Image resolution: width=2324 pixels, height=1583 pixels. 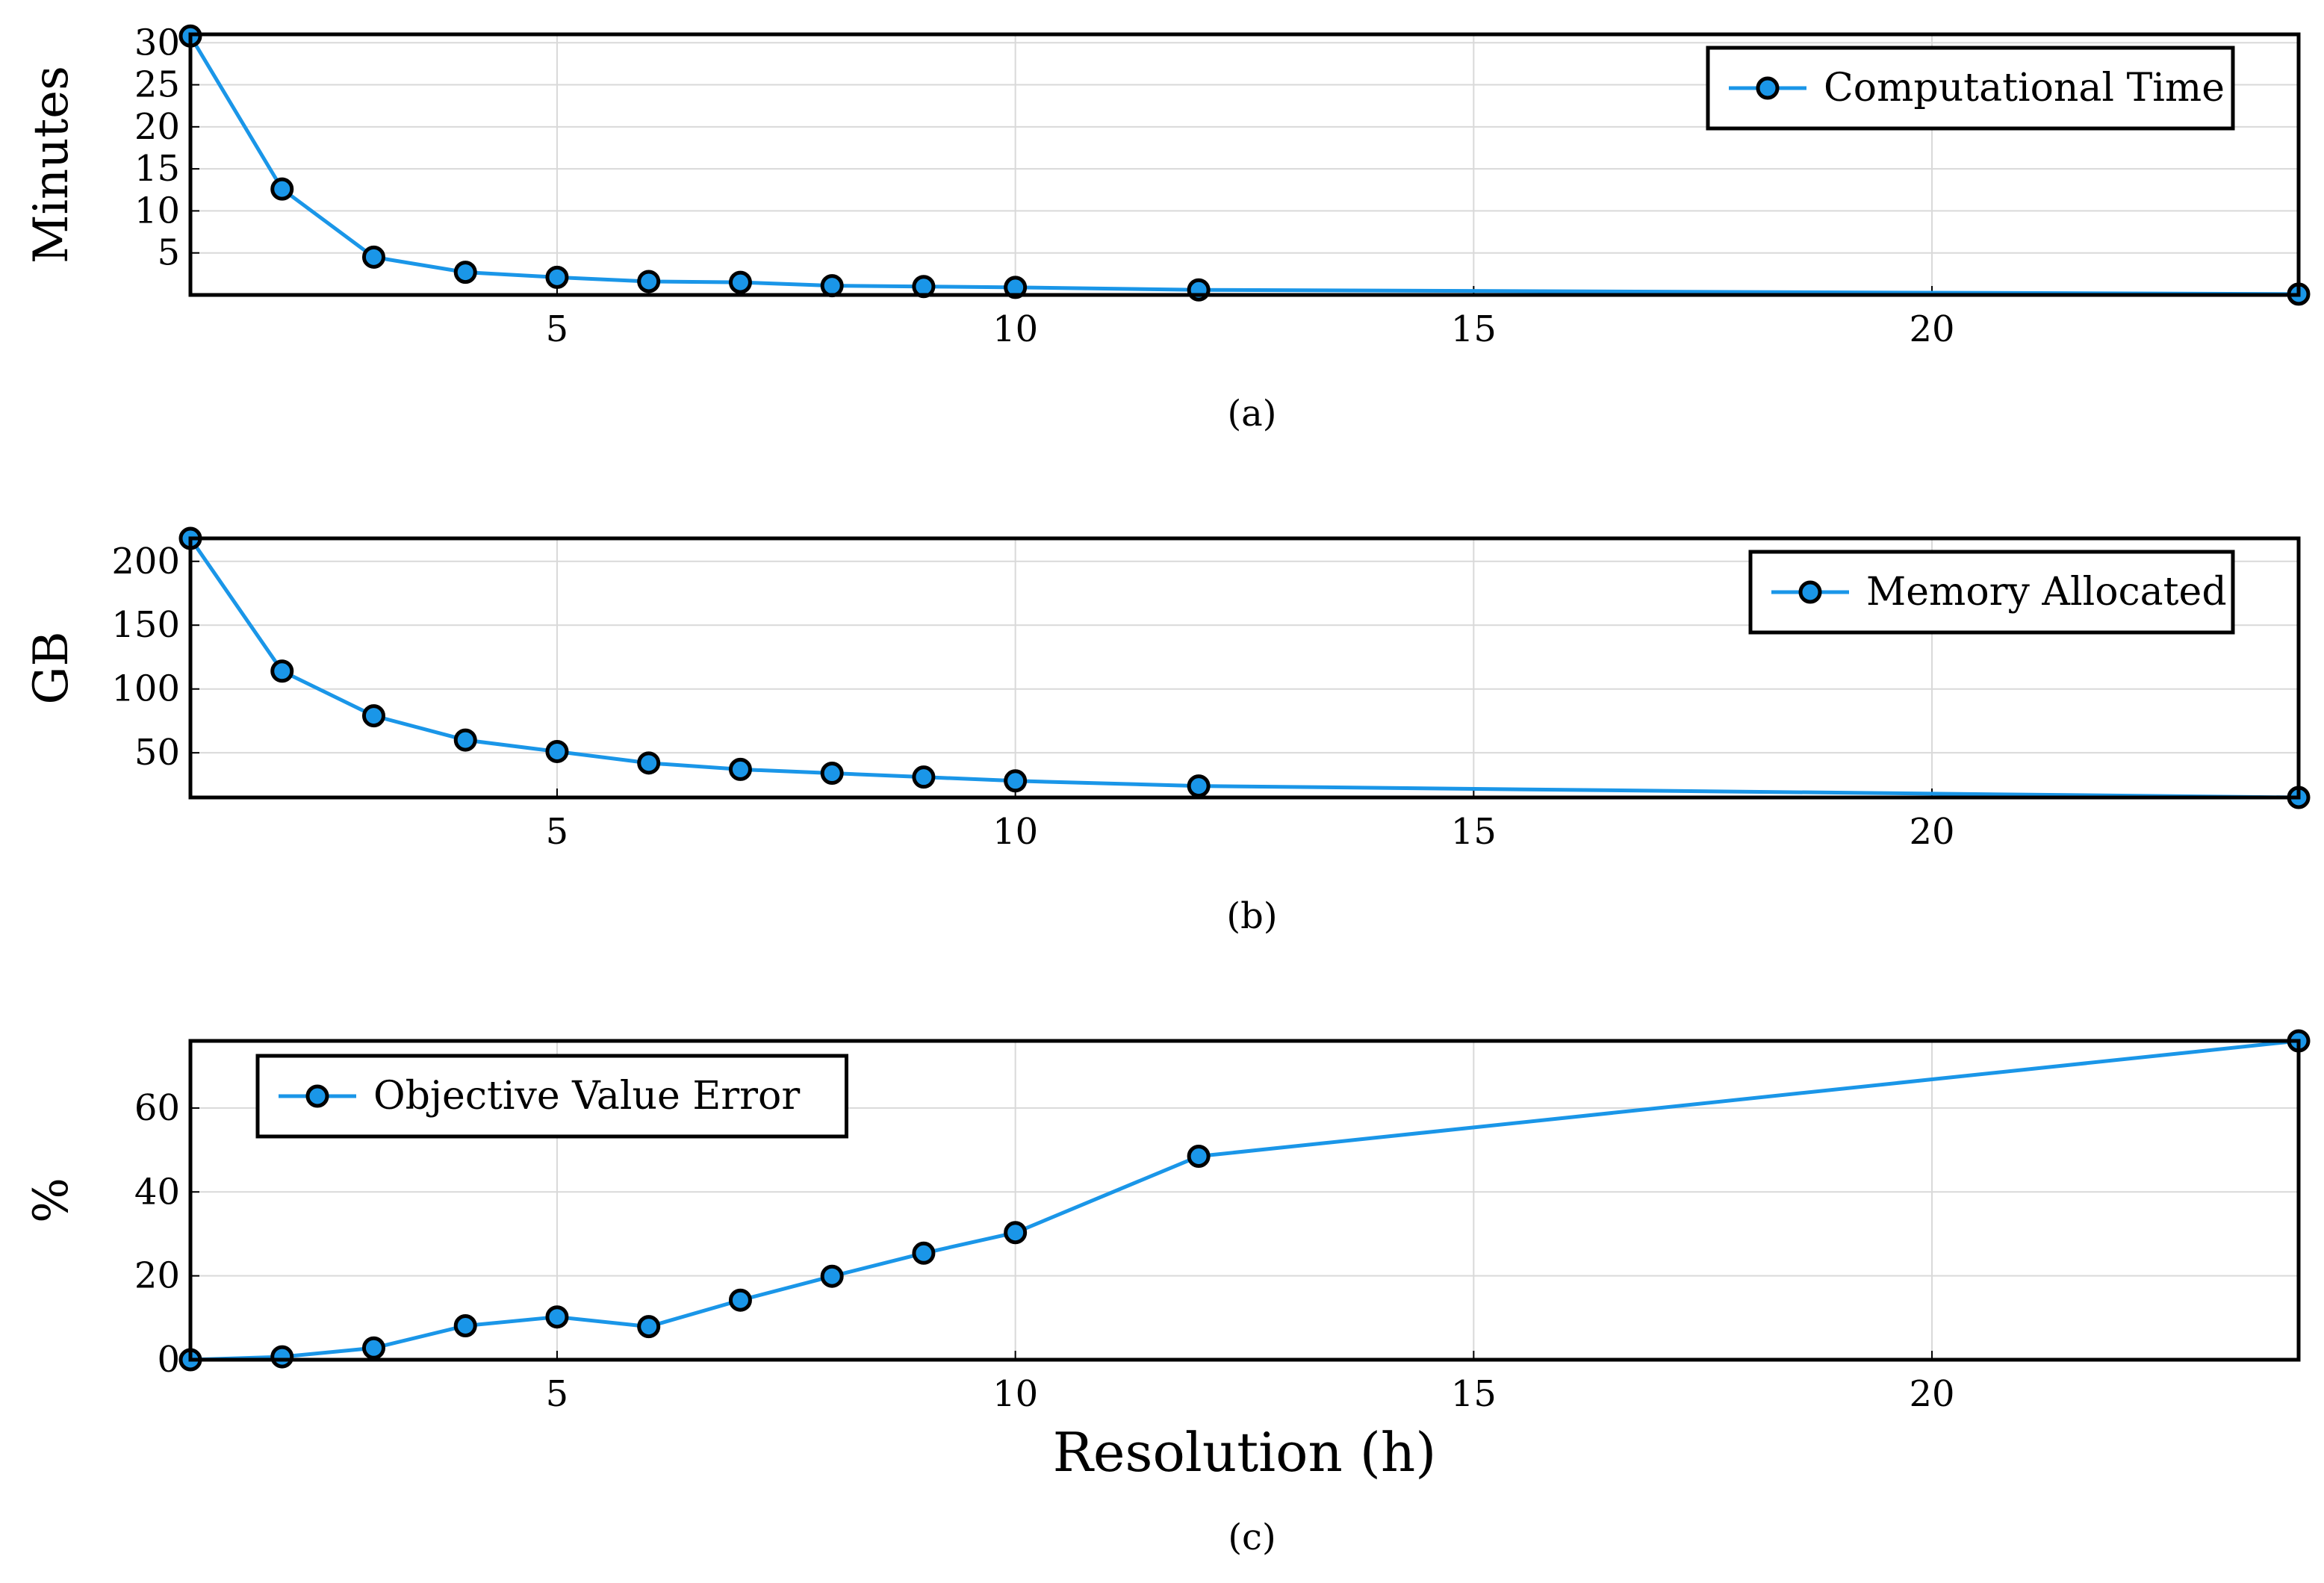 What do you see at coordinates (169, 1360) in the screenshot?
I see `y-tick-label: 0` at bounding box center [169, 1360].